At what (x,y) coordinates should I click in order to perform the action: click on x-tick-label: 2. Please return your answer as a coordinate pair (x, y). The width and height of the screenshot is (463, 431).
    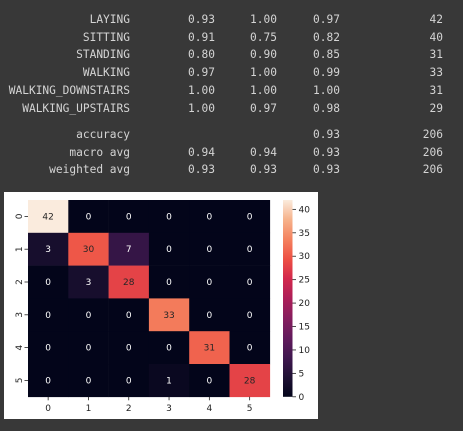
    Looking at the image, I should click on (129, 409).